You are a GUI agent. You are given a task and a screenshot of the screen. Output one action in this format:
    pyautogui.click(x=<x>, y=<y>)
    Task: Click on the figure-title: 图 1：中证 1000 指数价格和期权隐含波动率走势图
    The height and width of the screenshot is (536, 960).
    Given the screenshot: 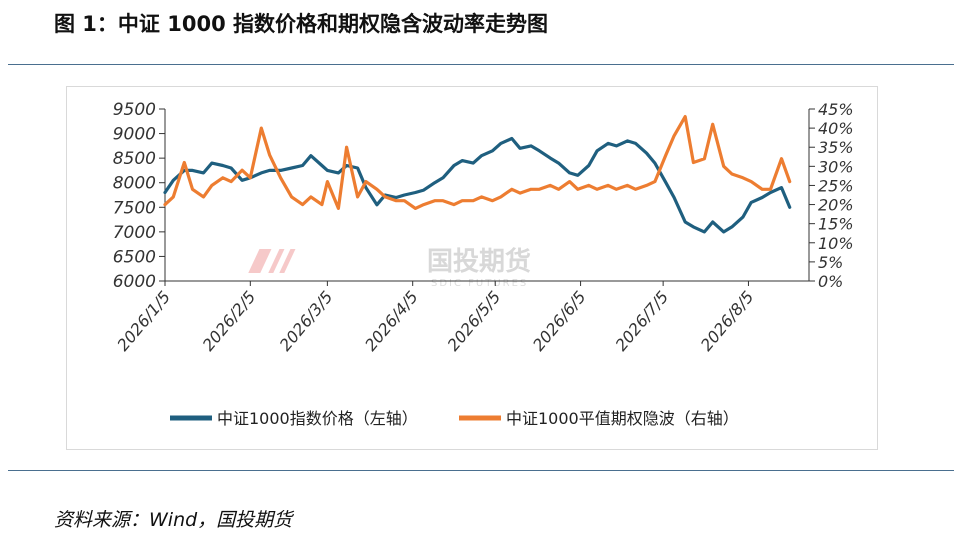 What is the action you would take?
    pyautogui.click(x=301, y=24)
    